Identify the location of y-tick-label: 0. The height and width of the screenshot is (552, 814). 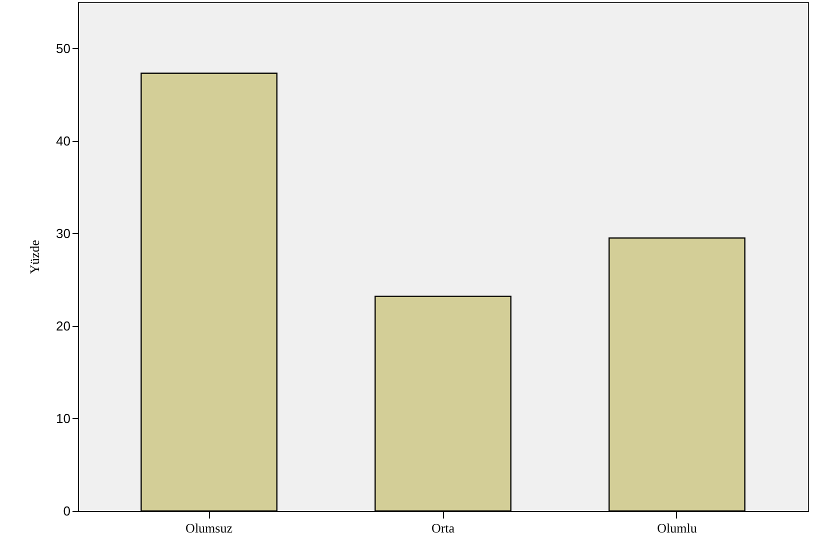
(66, 511).